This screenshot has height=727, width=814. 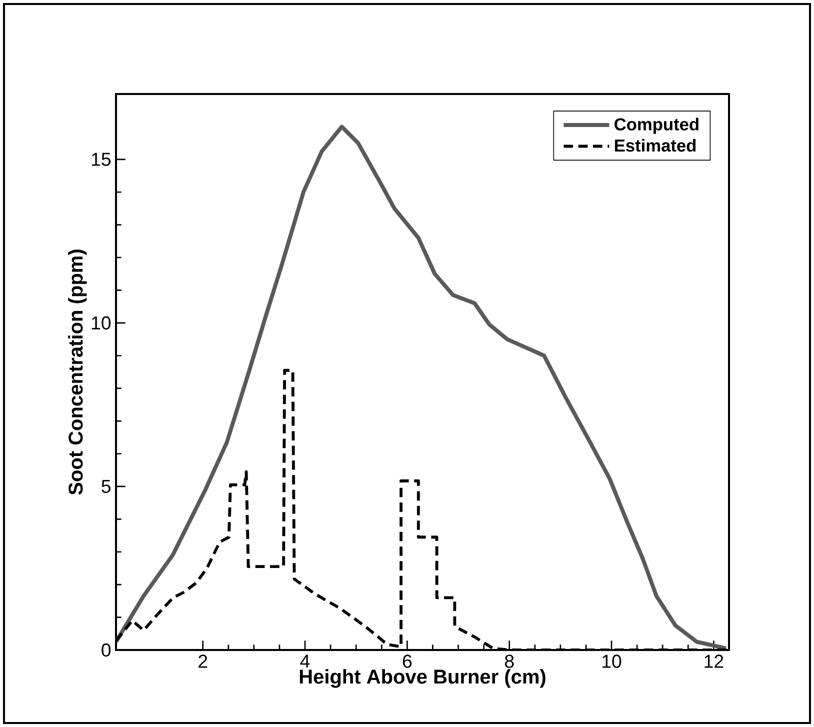 What do you see at coordinates (106, 650) in the screenshot?
I see `y-tick-label: 0` at bounding box center [106, 650].